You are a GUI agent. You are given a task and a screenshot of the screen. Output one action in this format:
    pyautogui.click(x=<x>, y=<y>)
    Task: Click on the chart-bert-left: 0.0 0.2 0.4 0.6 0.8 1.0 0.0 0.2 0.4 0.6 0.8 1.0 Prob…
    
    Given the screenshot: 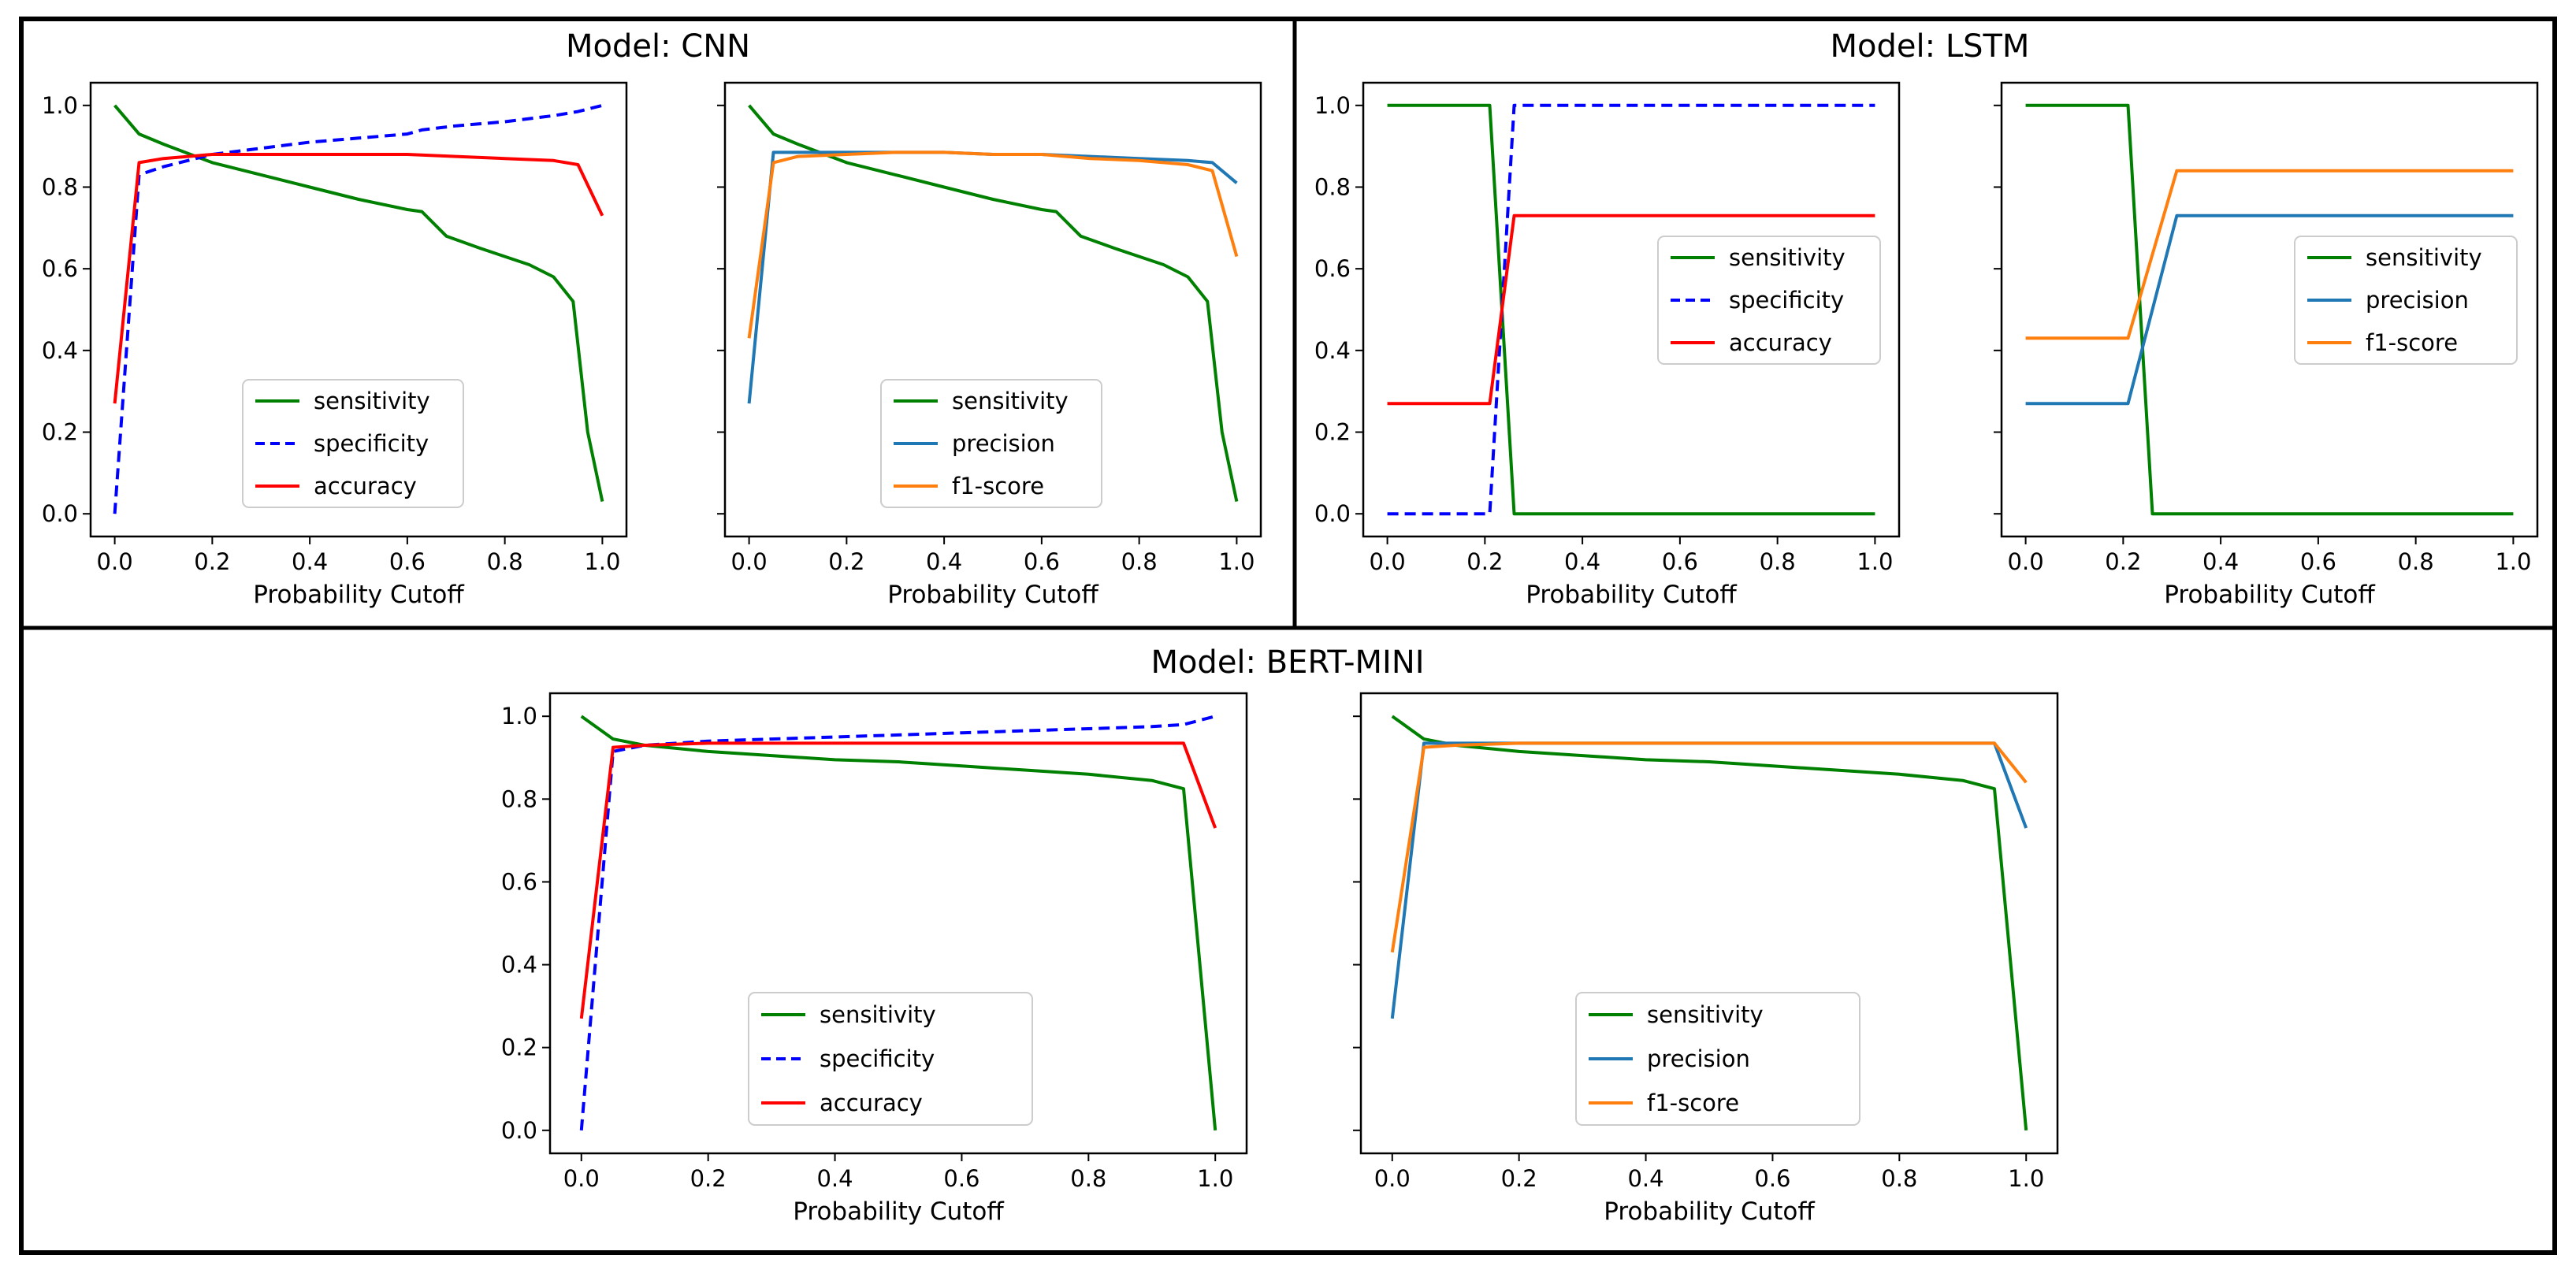 What is the action you would take?
    pyautogui.click(x=874, y=959)
    